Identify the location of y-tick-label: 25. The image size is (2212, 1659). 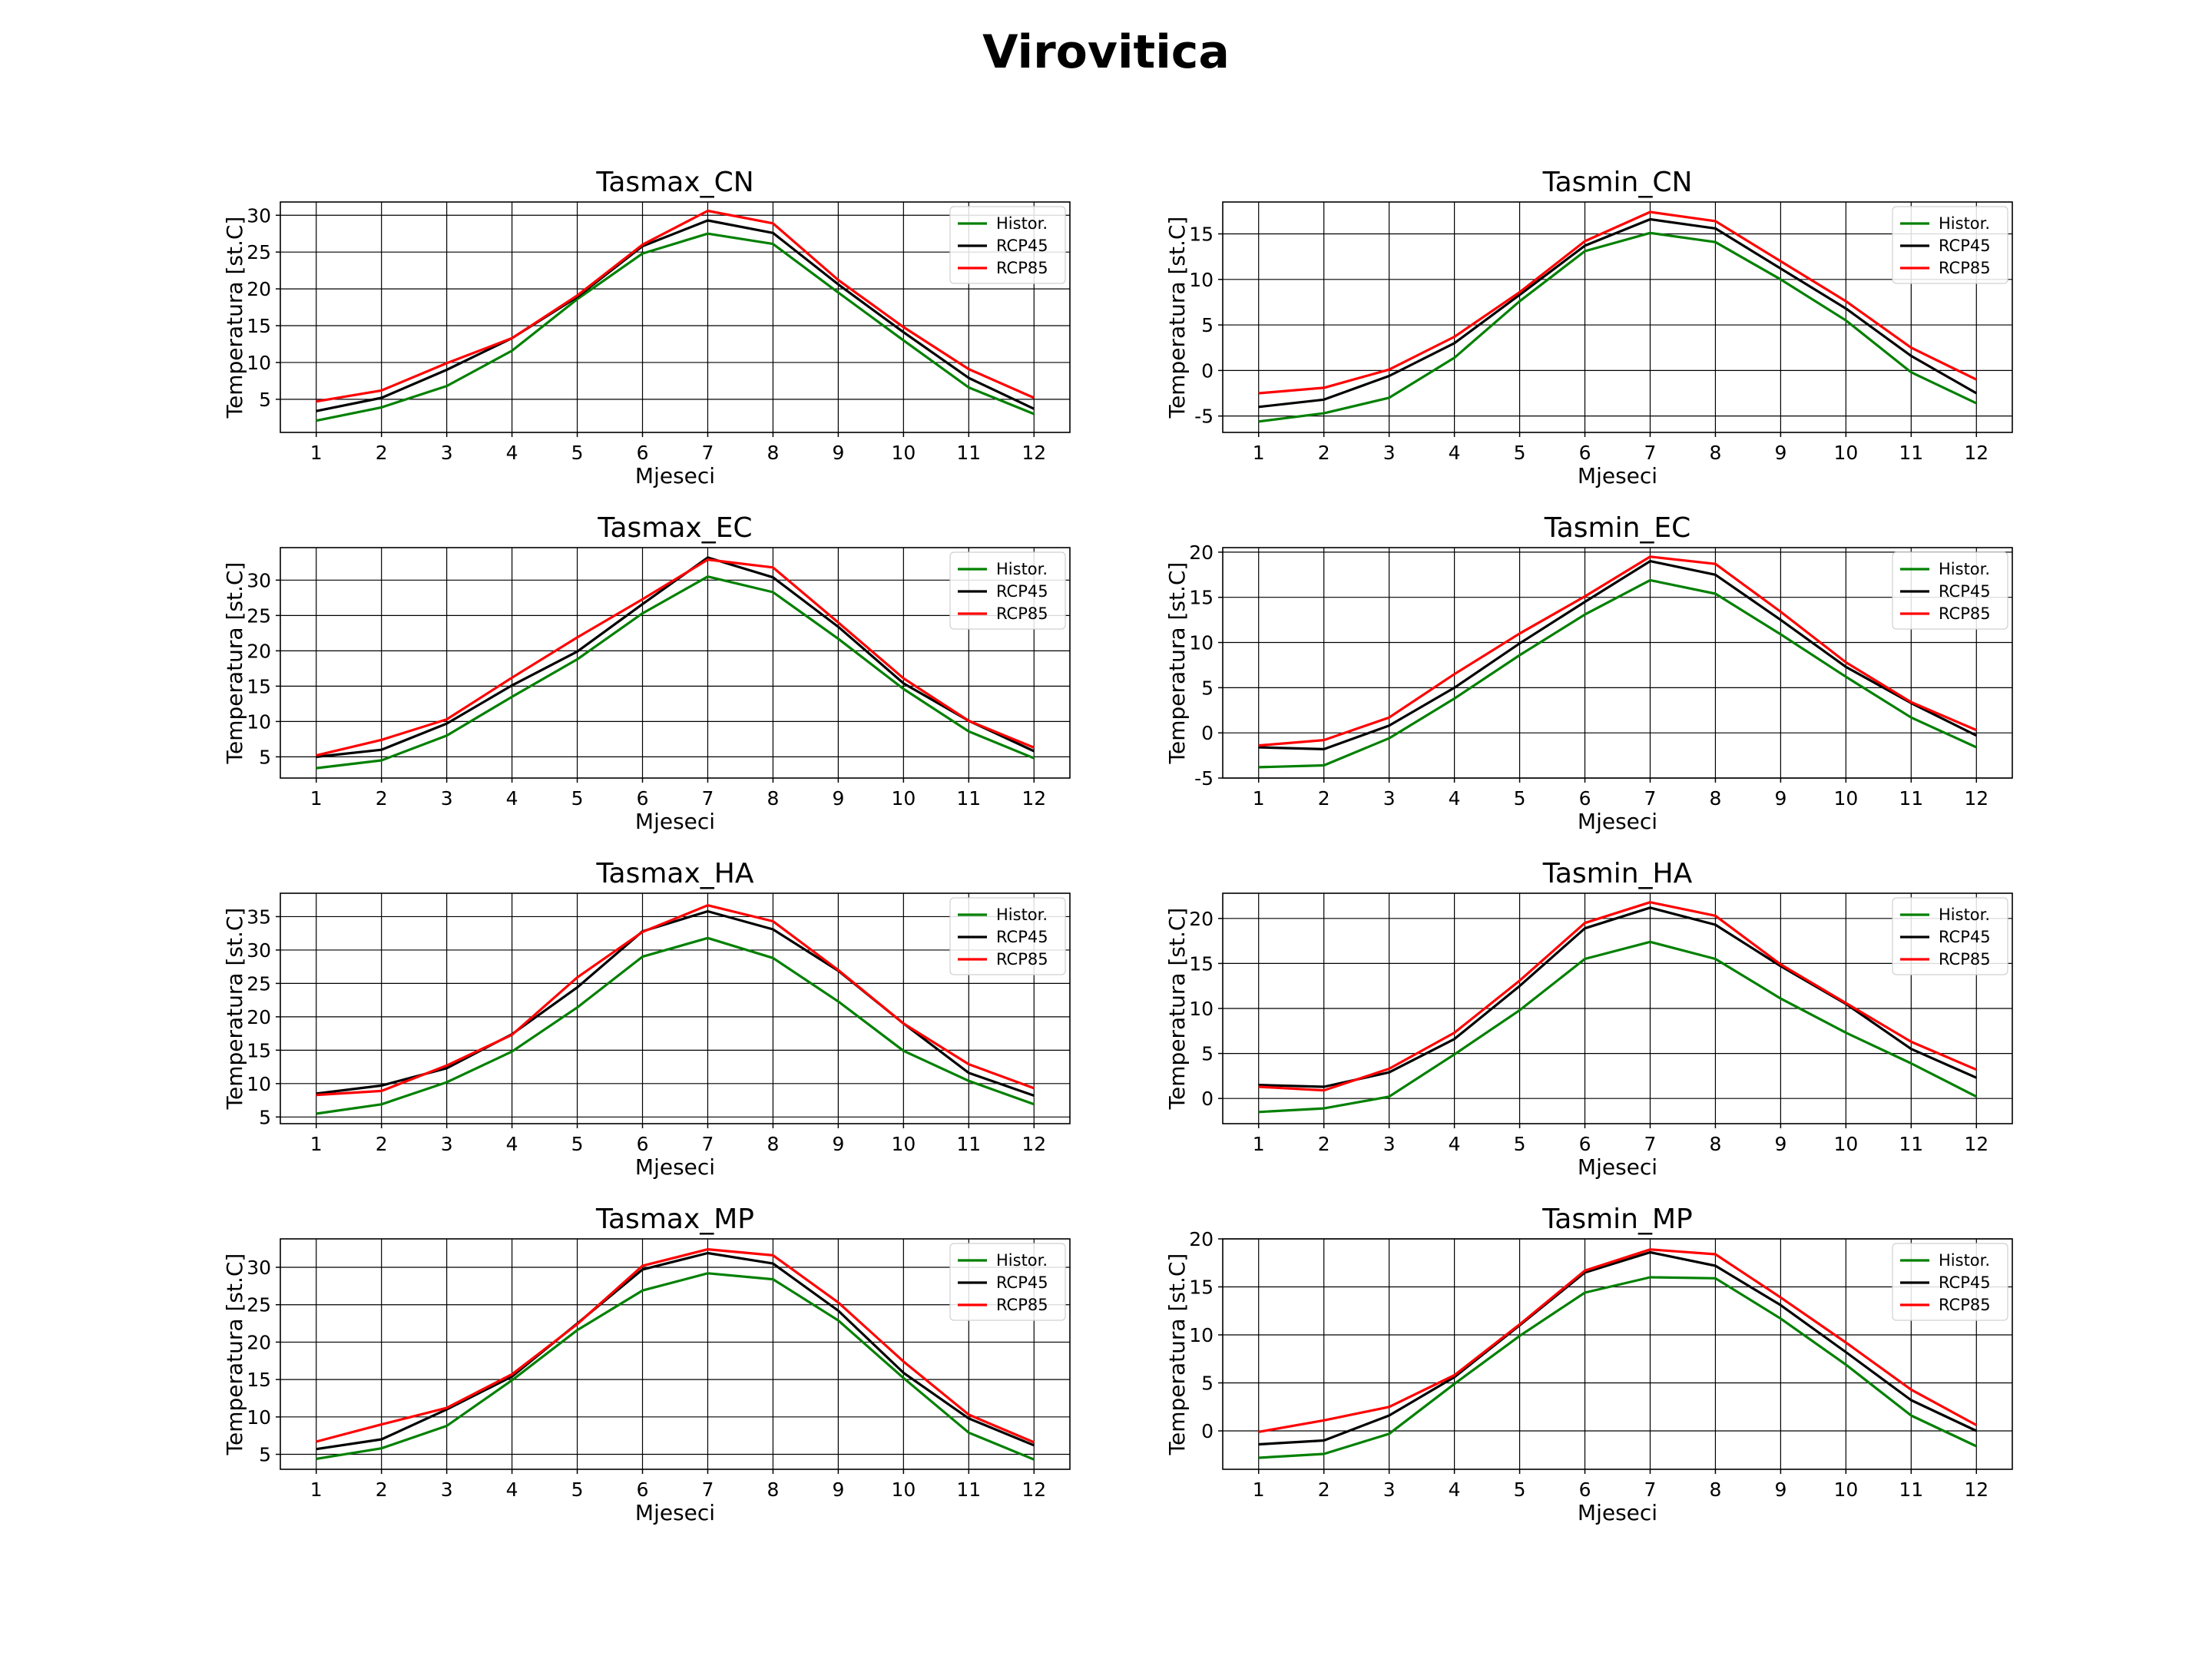
(259, 1305).